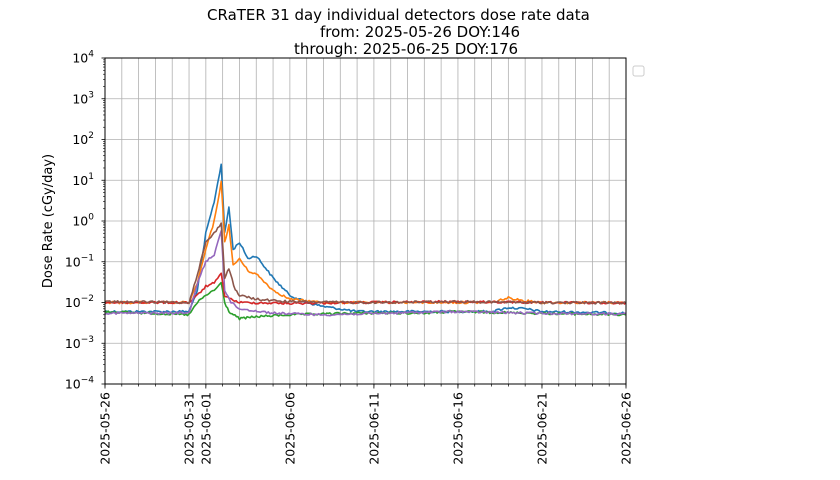 Image resolution: width=840 pixels, height=480 pixels. Describe the element at coordinates (79, 261) in the screenshot. I see `y-tick-label: 10⁻¹` at that location.